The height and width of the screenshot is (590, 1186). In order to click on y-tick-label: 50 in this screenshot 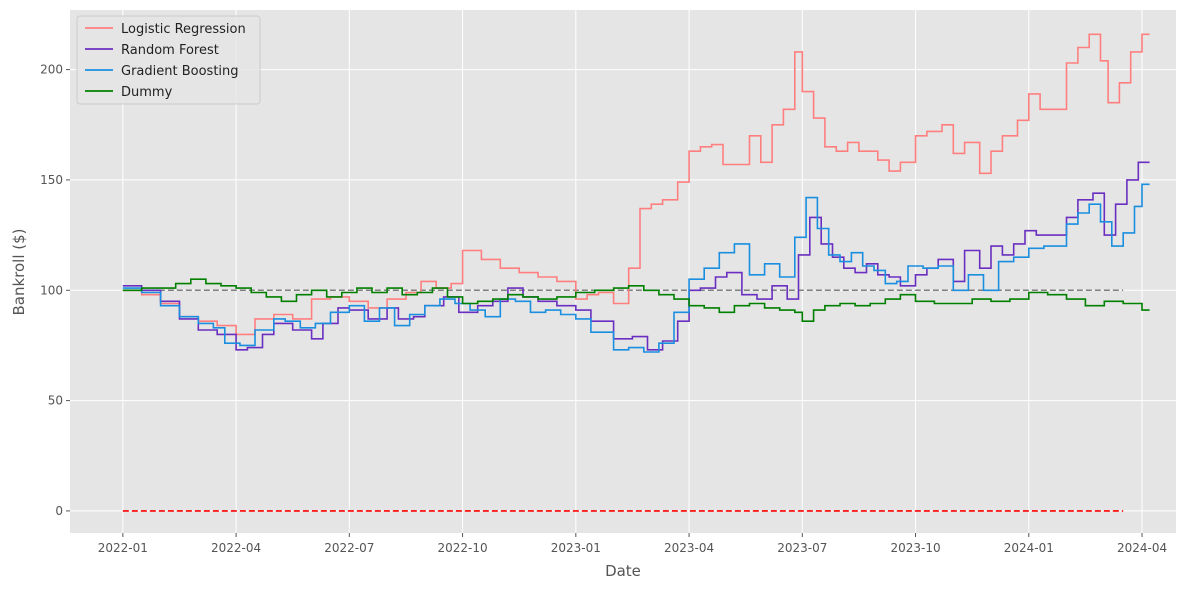, I will do `click(55, 401)`.